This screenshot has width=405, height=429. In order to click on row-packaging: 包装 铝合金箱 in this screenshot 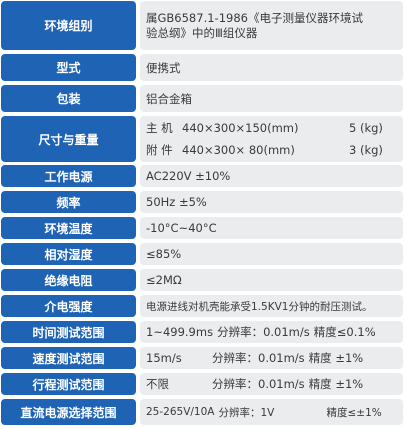, I will do `click(202, 98)`.